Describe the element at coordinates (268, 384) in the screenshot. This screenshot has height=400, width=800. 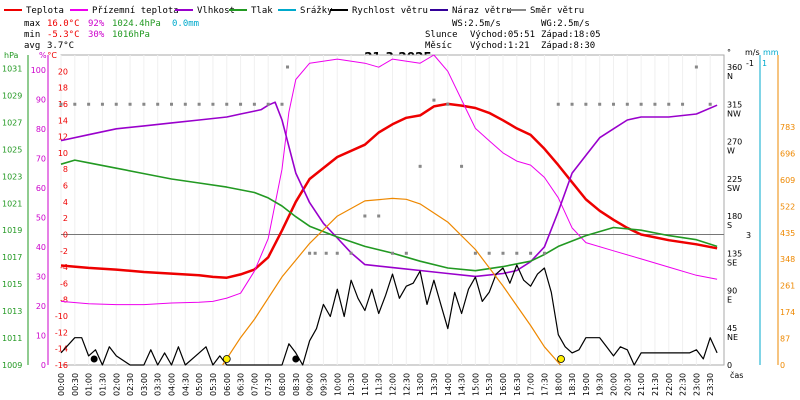
I see `x-tick-label: 07:30` at that location.